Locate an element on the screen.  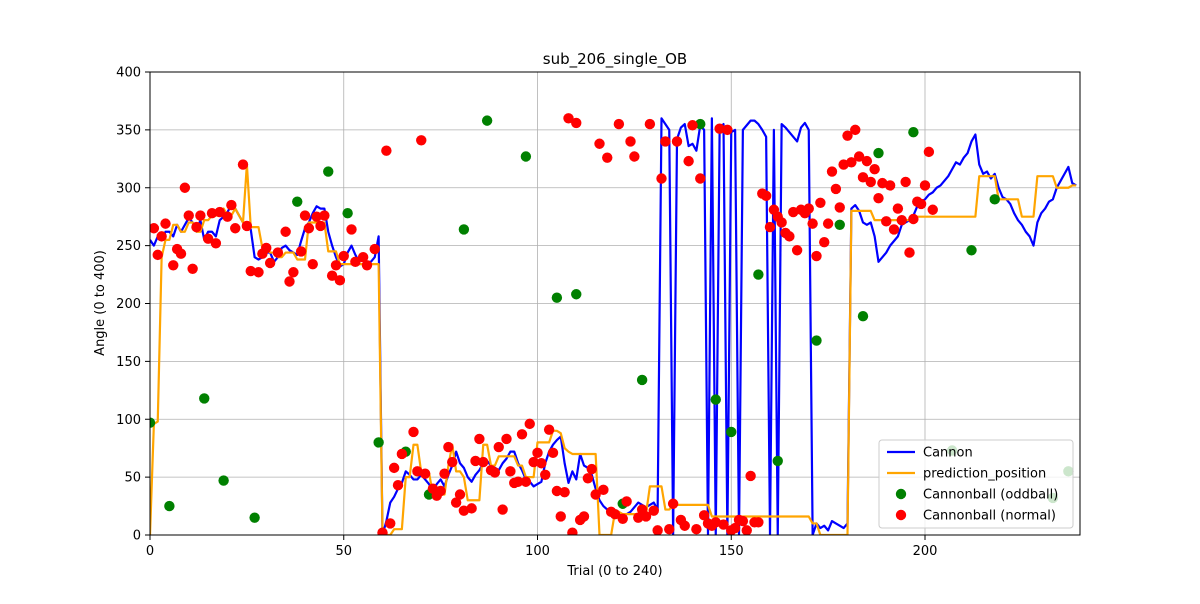
legend-swatch-cannonball-normal- is located at coordinates (901, 515).